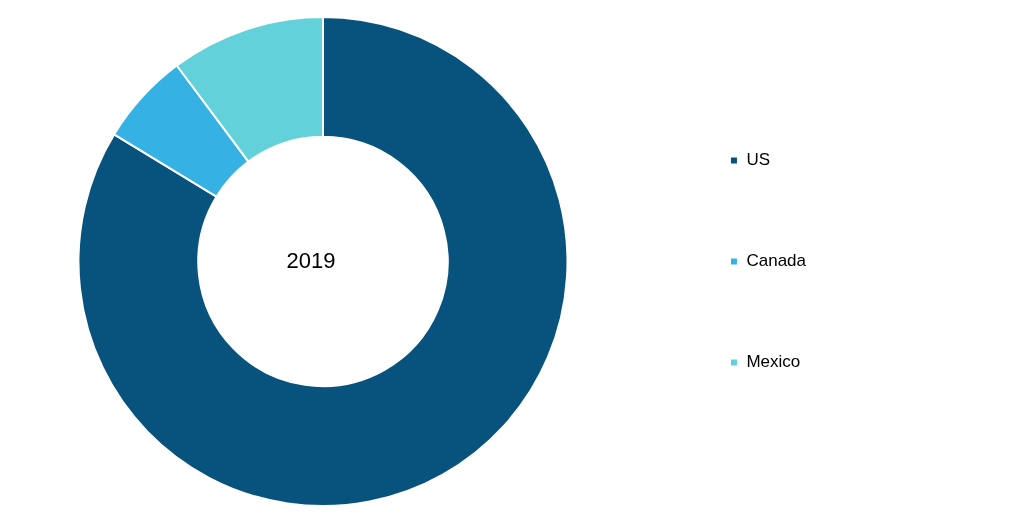 The height and width of the screenshot is (523, 1016). I want to click on text: 2019, so click(311, 260).